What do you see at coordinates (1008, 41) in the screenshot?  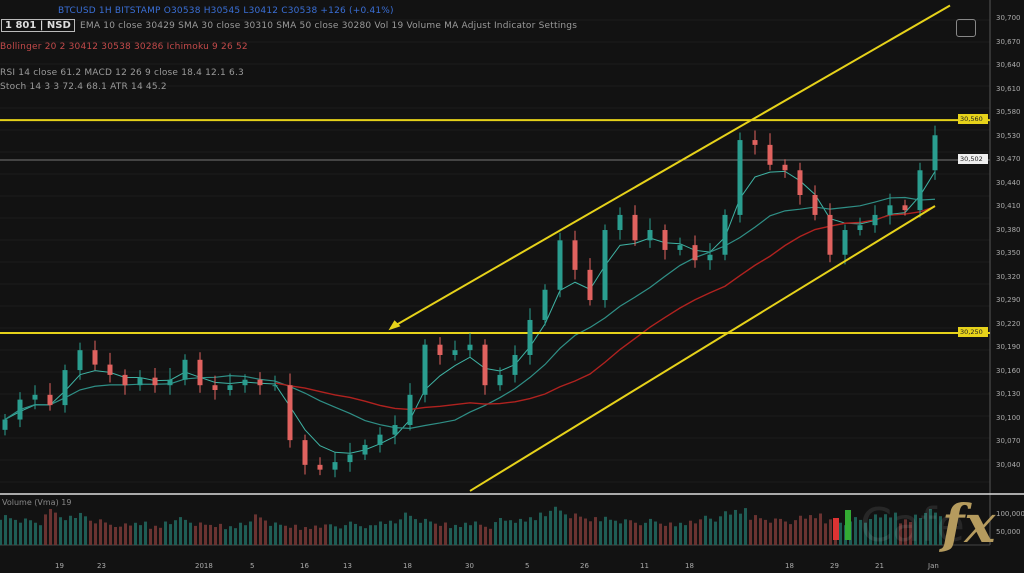 I see `price-tick-label: 30,670` at bounding box center [1008, 41].